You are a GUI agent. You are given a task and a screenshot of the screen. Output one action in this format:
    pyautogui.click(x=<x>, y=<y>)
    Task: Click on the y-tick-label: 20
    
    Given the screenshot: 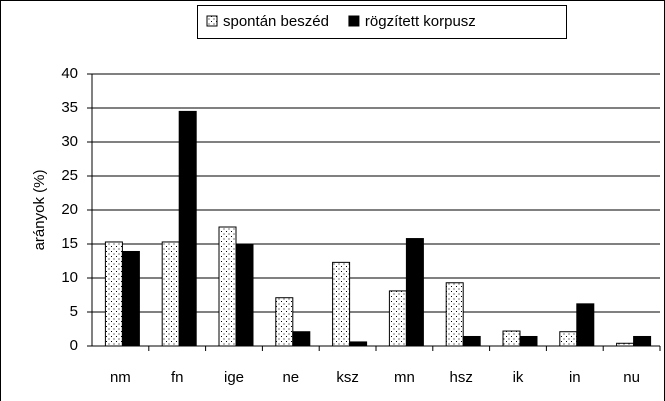 What is the action you would take?
    pyautogui.click(x=69, y=209)
    